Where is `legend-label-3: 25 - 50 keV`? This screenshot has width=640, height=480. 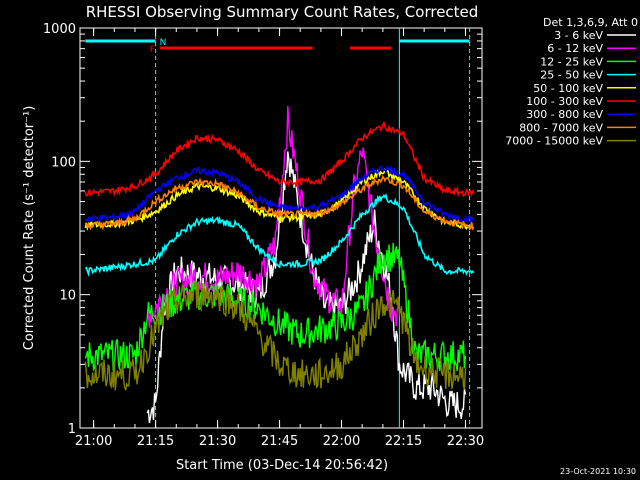
legend-label-3: 25 - 50 keV is located at coordinates (571, 75).